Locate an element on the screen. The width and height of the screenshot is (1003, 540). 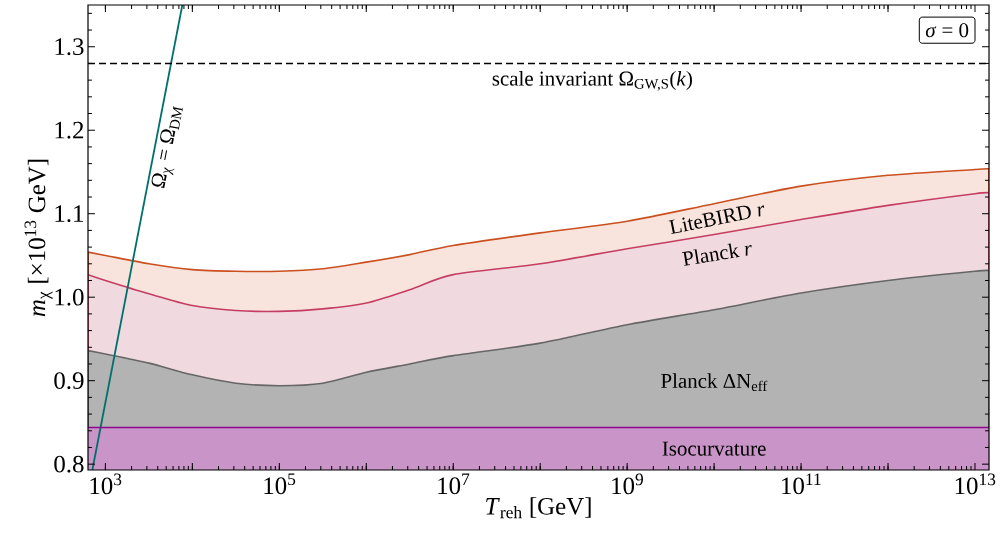
y-tick-label: 0.9 is located at coordinates (69, 381).